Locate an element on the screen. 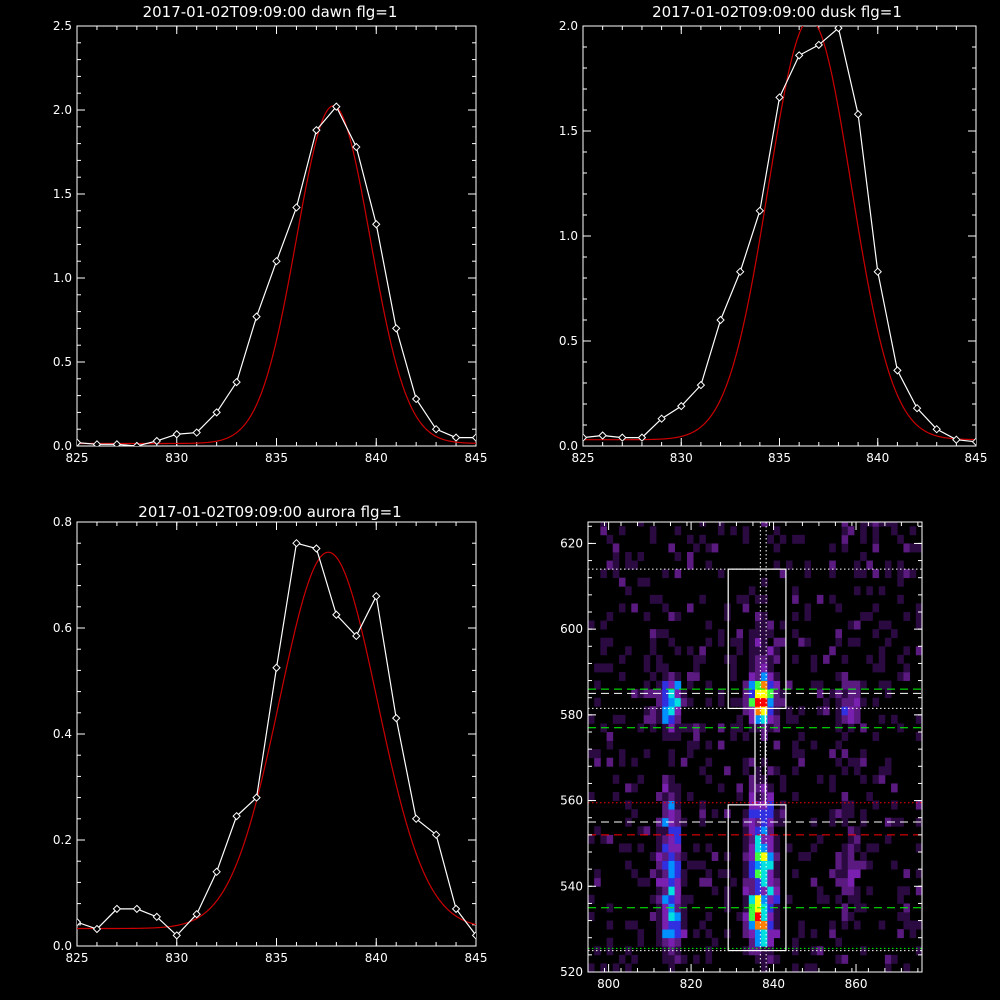 The width and height of the screenshot is (1000, 1000). y-tick-label: 540 is located at coordinates (571, 886).